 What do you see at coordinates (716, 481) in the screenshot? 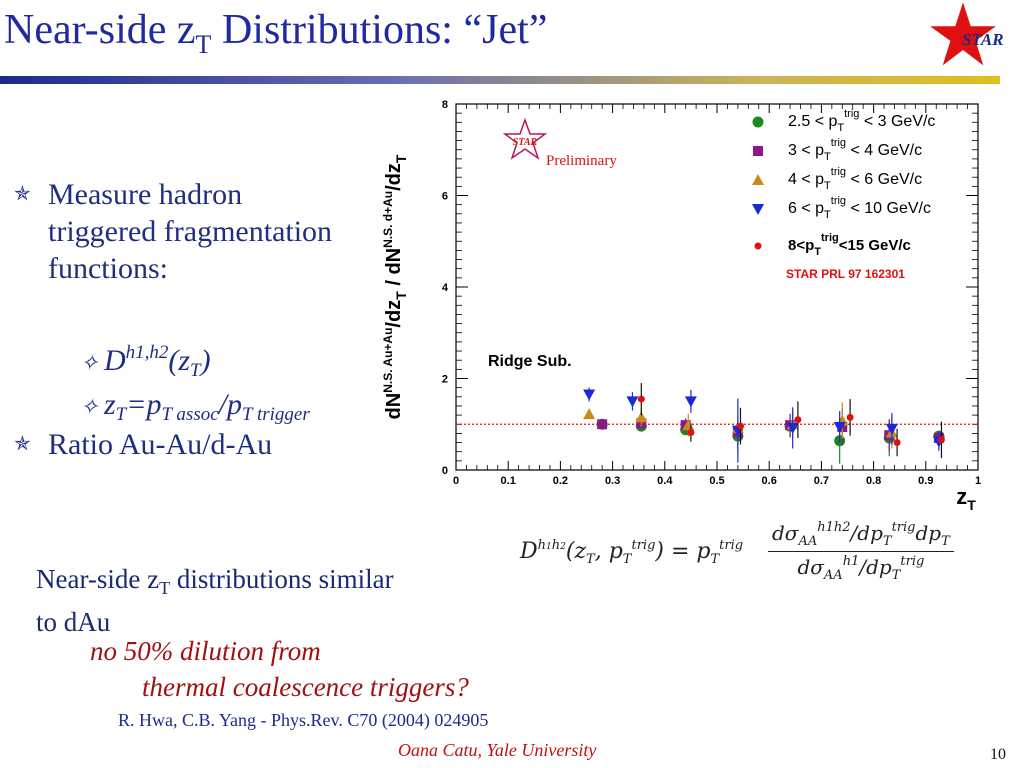
I see `x-tick-label: 0.5` at bounding box center [716, 481].